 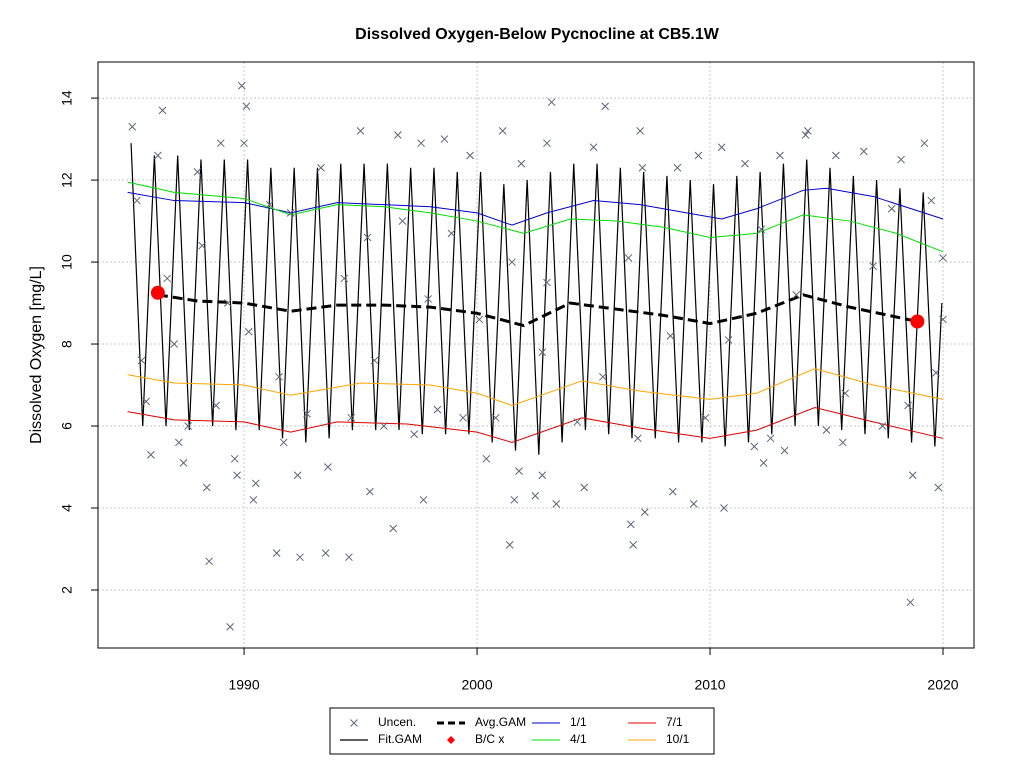 What do you see at coordinates (917, 321) in the screenshot?
I see `bc-point` at bounding box center [917, 321].